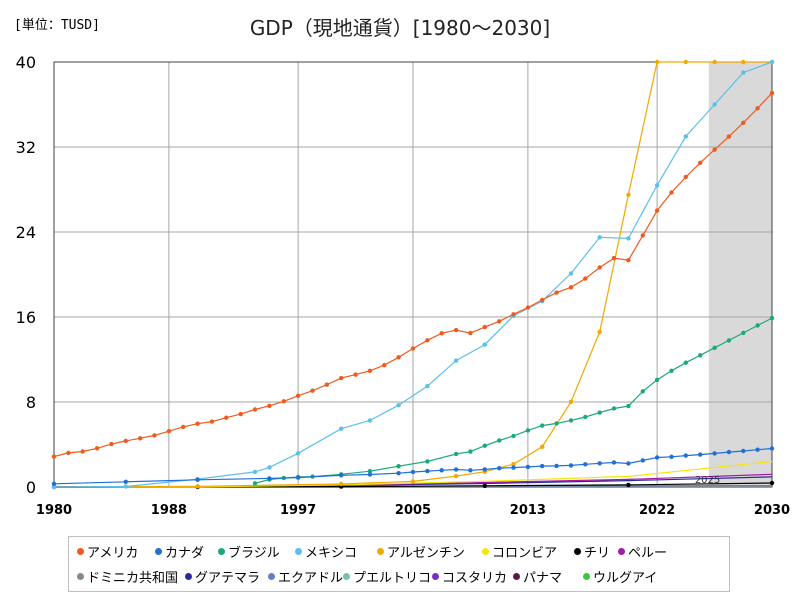 Image resolution: width=800 pixels, height=600 pixels. Describe the element at coordinates (54, 510) in the screenshot. I see `x-tick-label: 1980` at that location.